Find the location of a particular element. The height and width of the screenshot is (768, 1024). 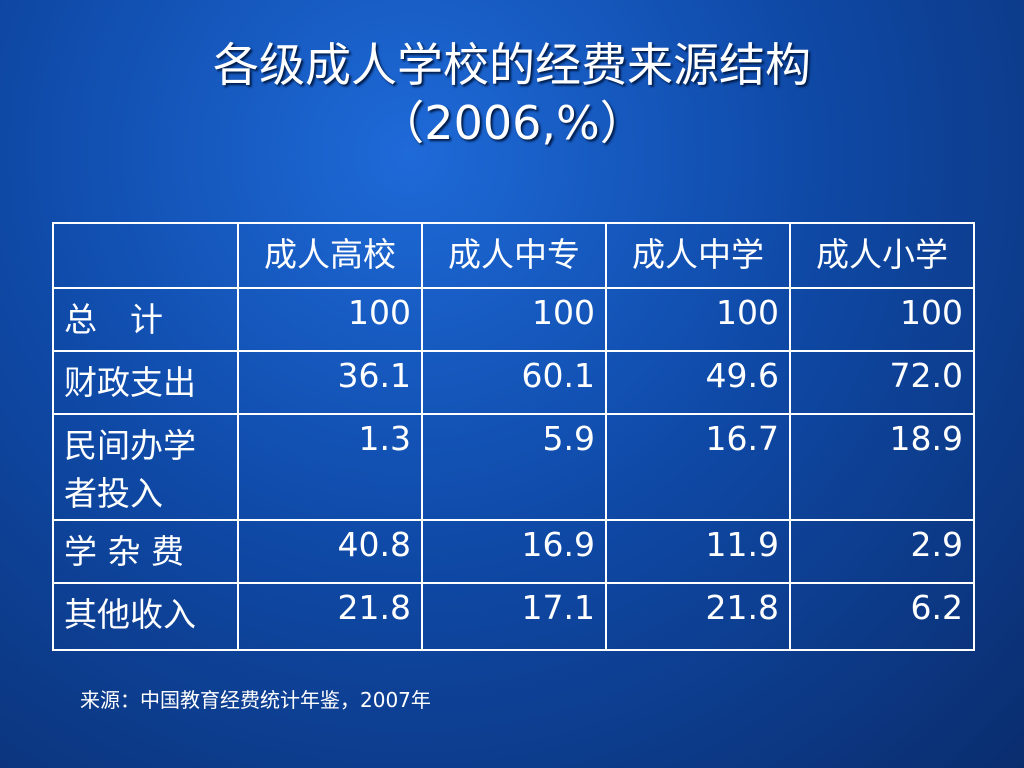

data-row: 其他收入 21.8 17.1 21.8 6.2 is located at coordinates (513, 616).